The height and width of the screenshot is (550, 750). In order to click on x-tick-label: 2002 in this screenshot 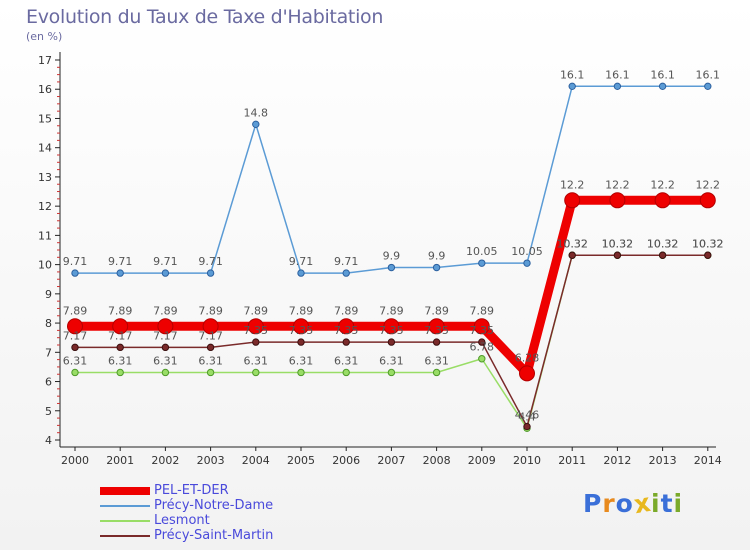, I will do `click(165, 460)`.